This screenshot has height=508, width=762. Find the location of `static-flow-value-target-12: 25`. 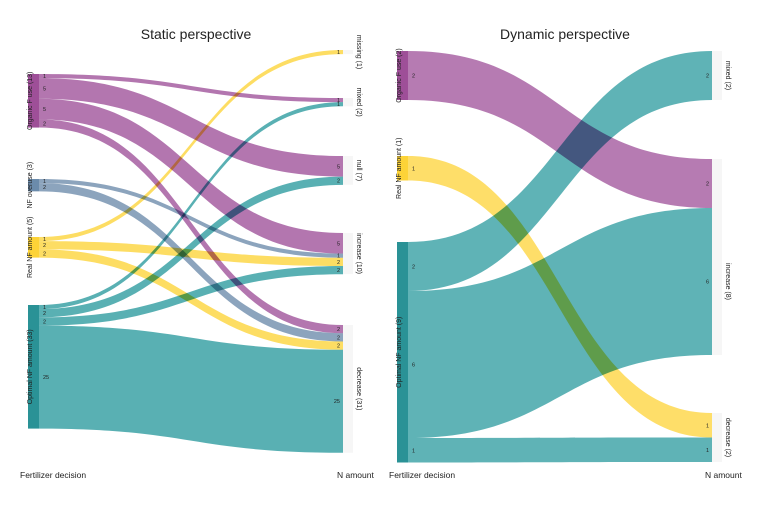

static-flow-value-target-12: 25 is located at coordinates (337, 402).